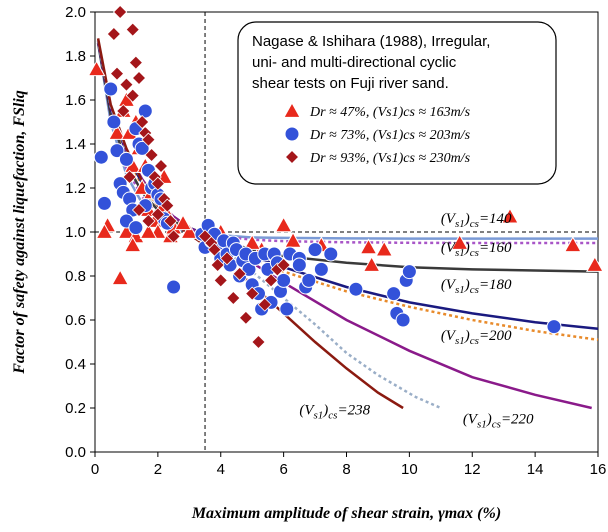 Image resolution: width=608 pixels, height=532 pixels. Describe the element at coordinates (390, 158) in the screenshot. I see `legend-entry-label: Dr ≈ 93%, (Vs1)cs ≈ 230m/s` at that location.